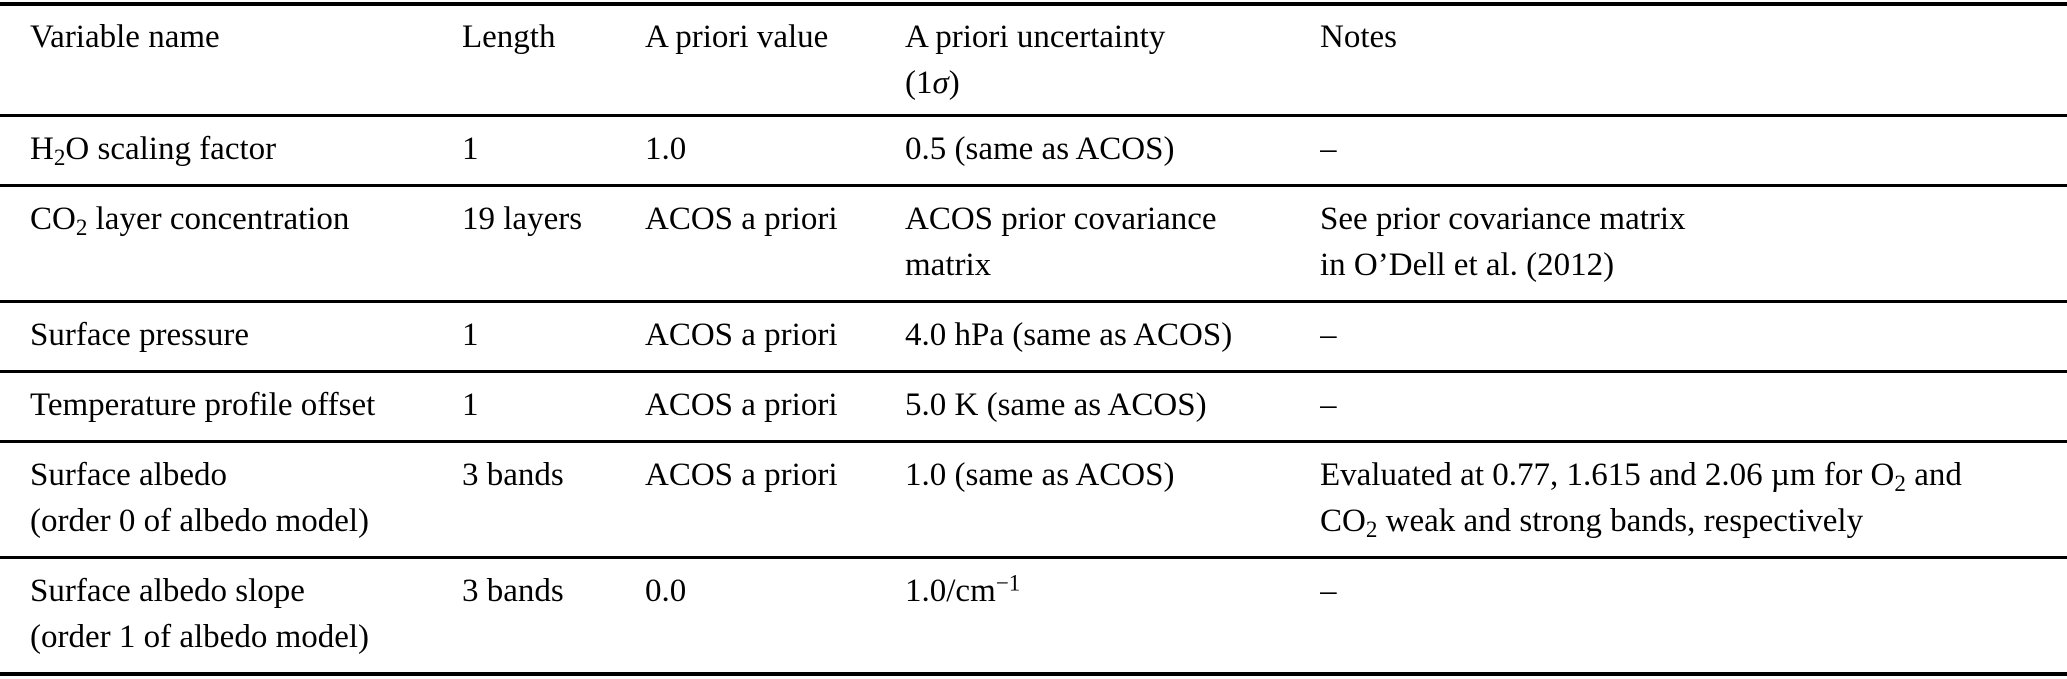  What do you see at coordinates (203, 405) in the screenshot?
I see `cell-variable_name: Temperature profile offset` at bounding box center [203, 405].